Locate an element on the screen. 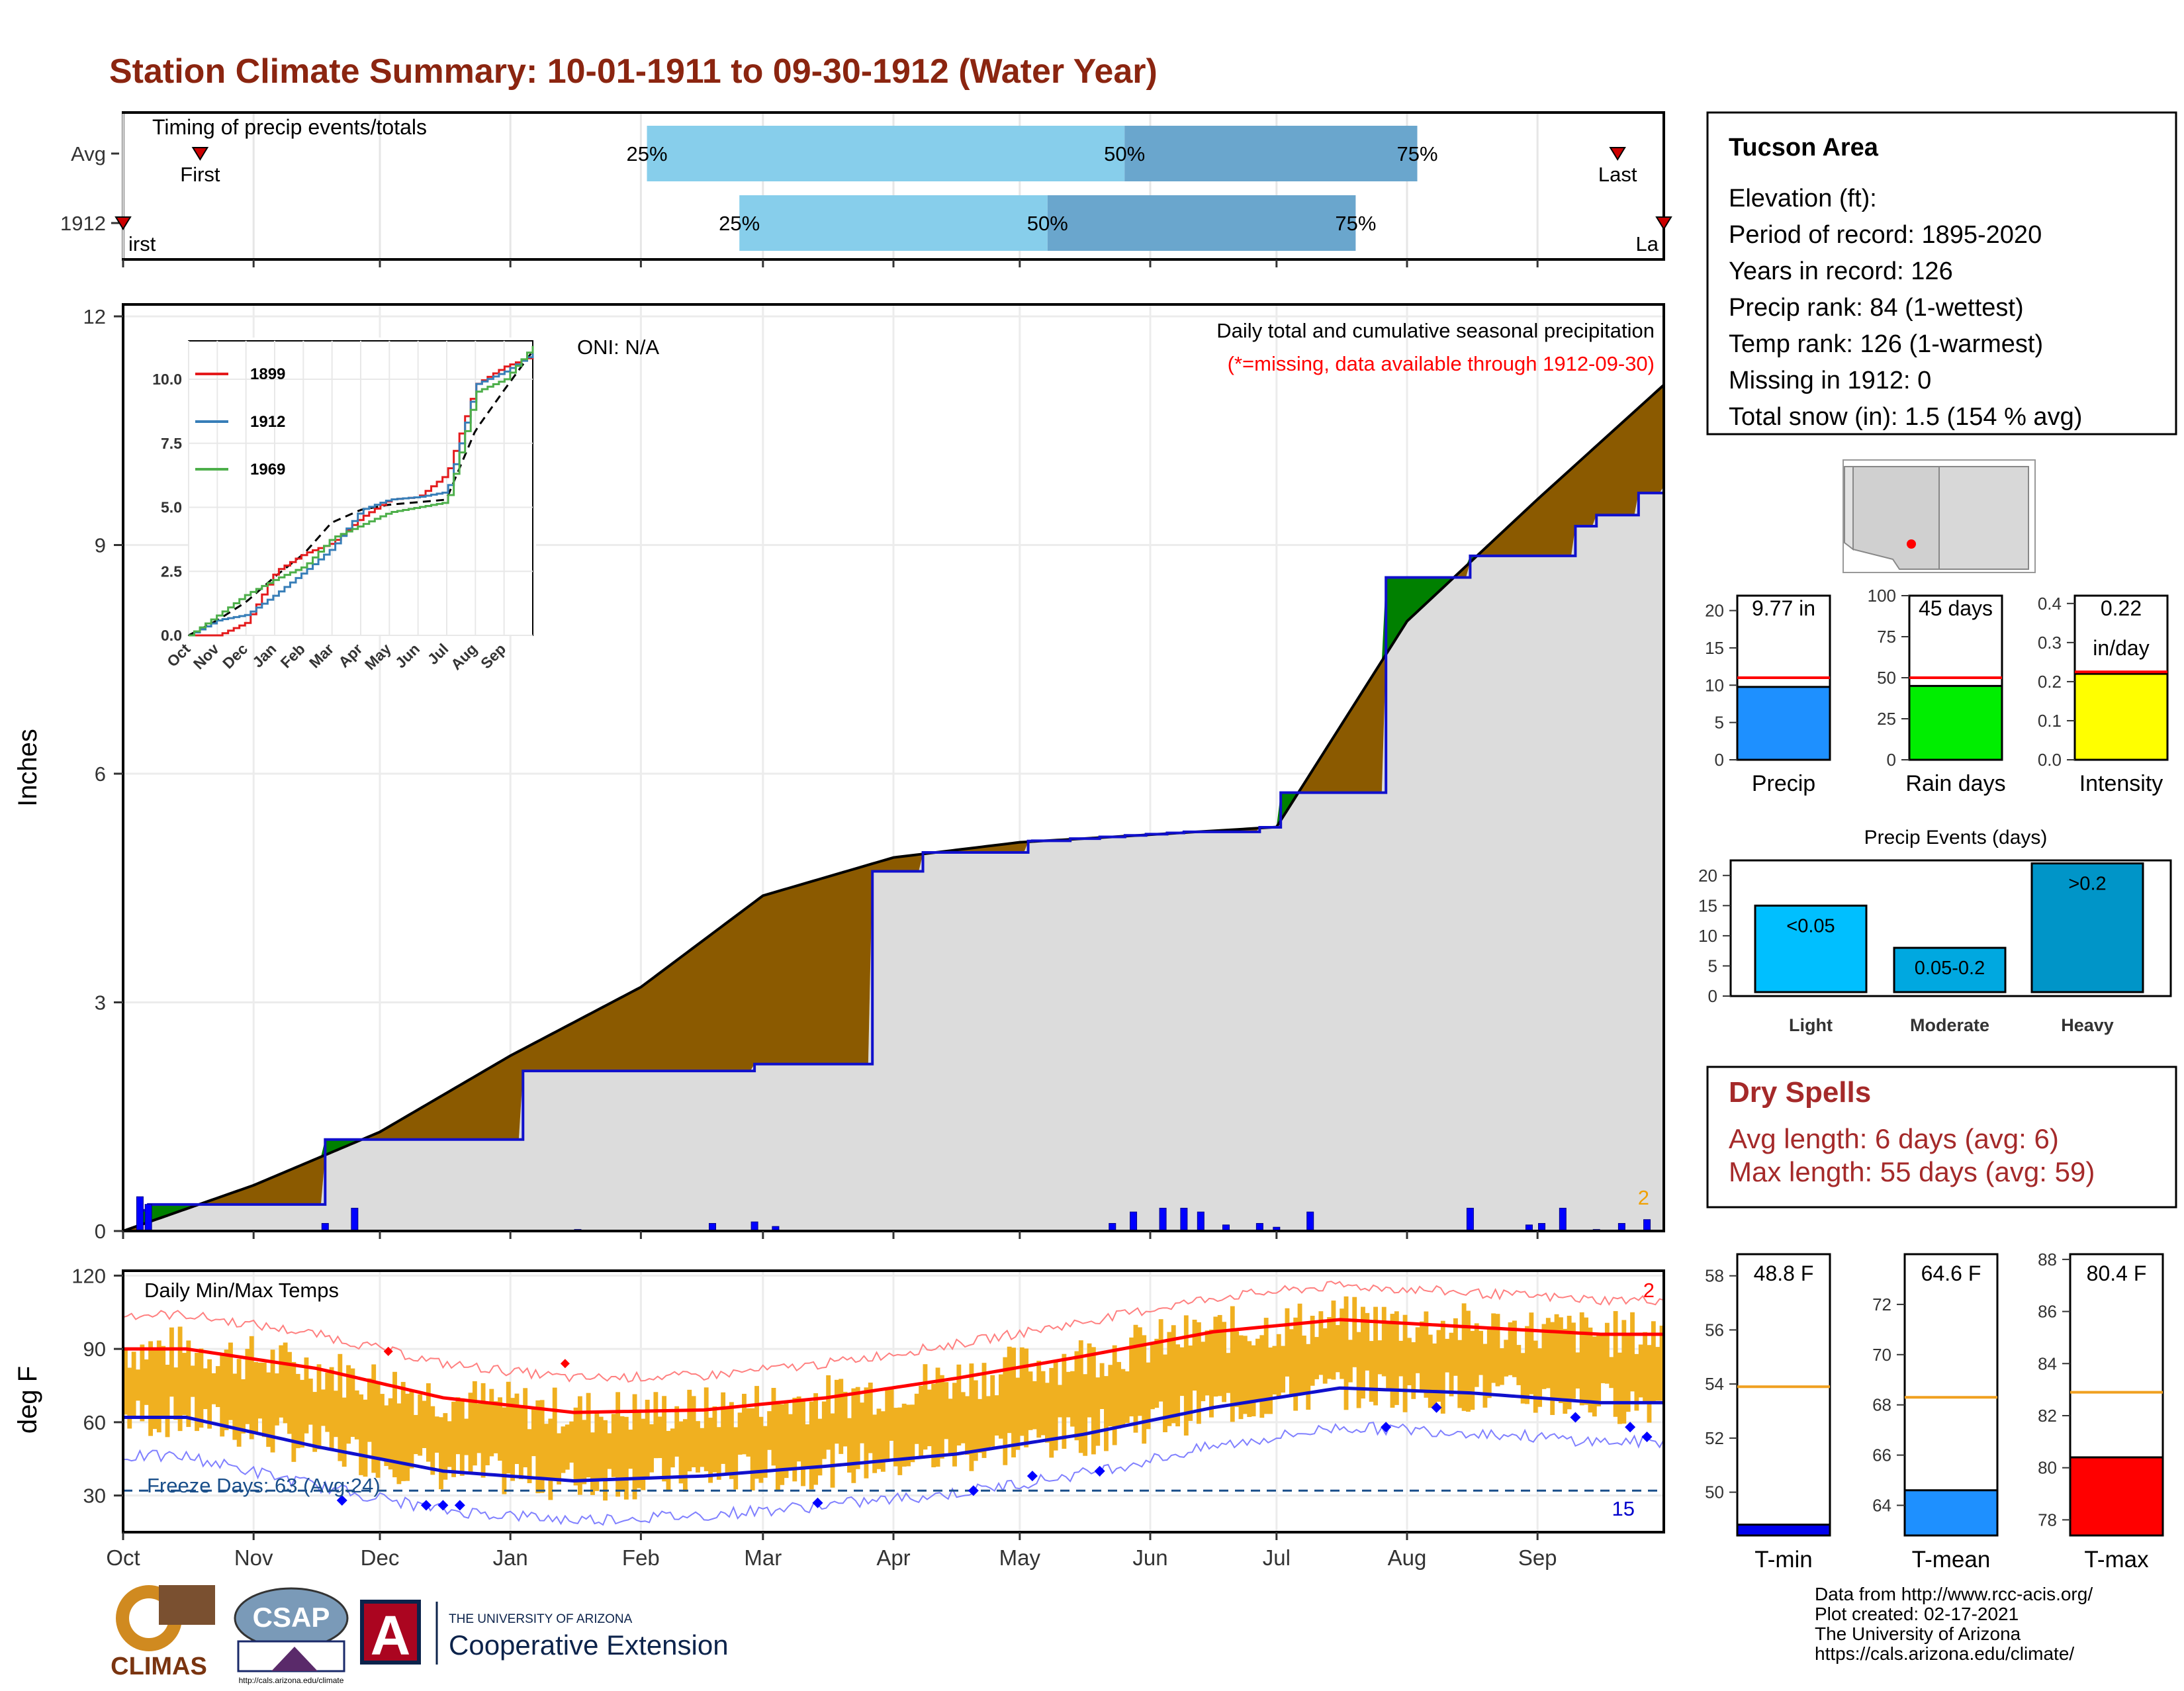 The width and height of the screenshot is (2184, 1691). temp-y-tick-label: 60 is located at coordinates (95, 1423).